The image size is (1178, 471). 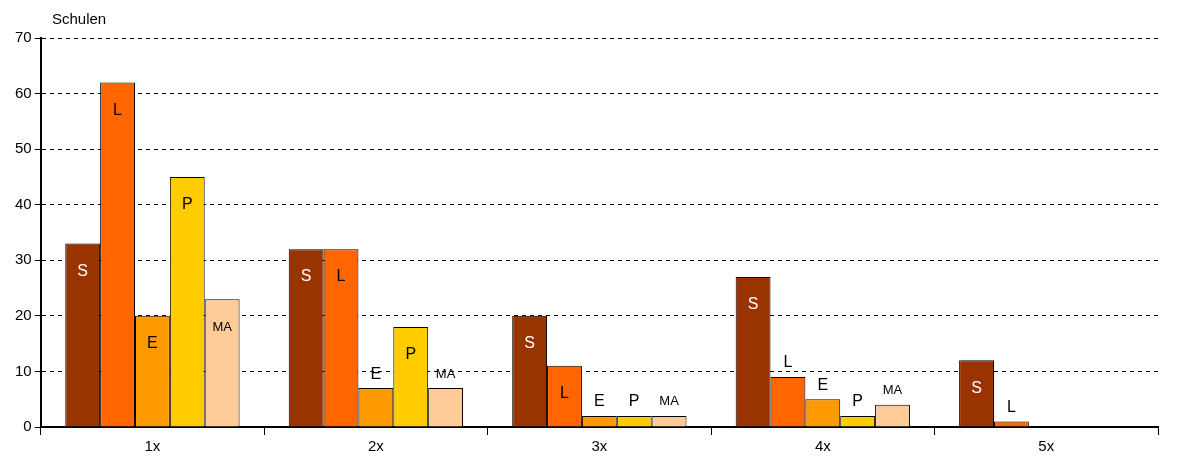 What do you see at coordinates (23, 37) in the screenshot?
I see `y-tick-label: 70` at bounding box center [23, 37].